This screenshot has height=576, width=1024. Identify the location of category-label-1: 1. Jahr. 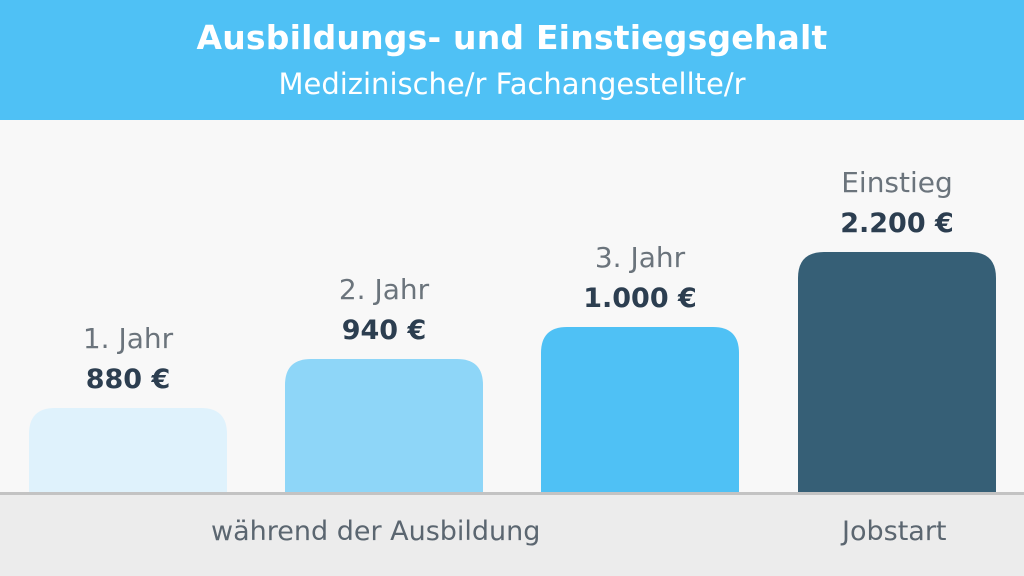
(128, 338).